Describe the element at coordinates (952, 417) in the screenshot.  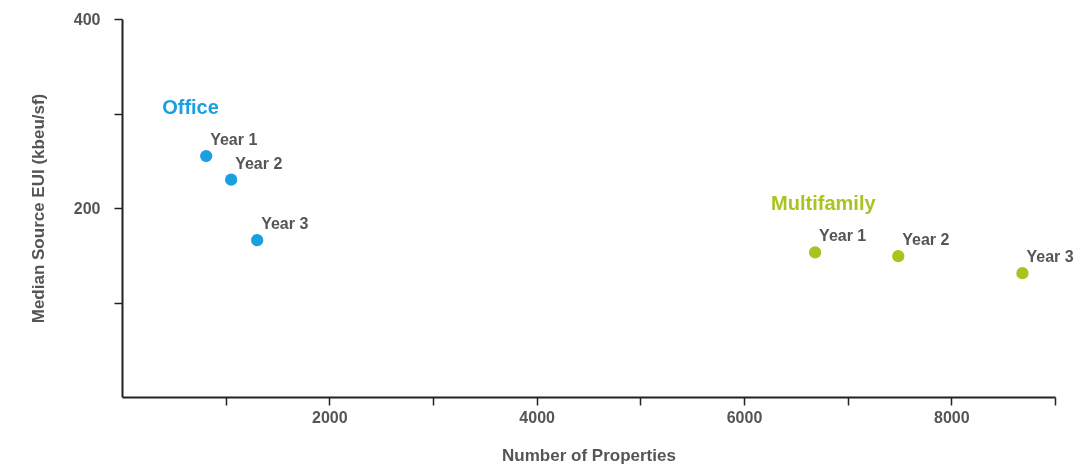
I see `x-tick-label: 8000` at that location.